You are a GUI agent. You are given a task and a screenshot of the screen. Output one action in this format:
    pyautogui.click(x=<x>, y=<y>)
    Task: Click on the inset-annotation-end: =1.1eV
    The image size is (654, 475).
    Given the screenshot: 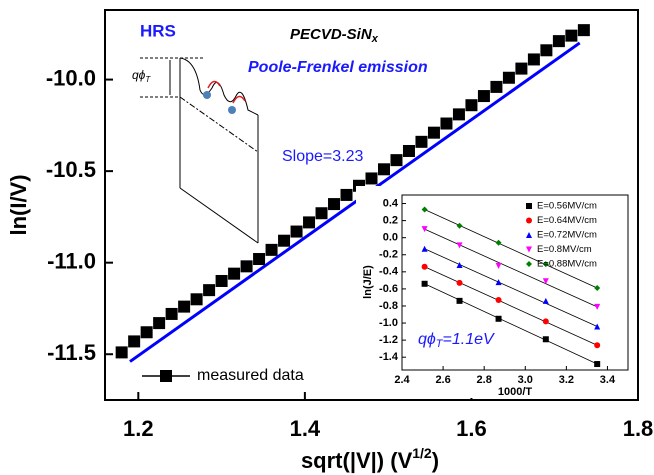 What is the action you would take?
    pyautogui.click(x=469, y=339)
    